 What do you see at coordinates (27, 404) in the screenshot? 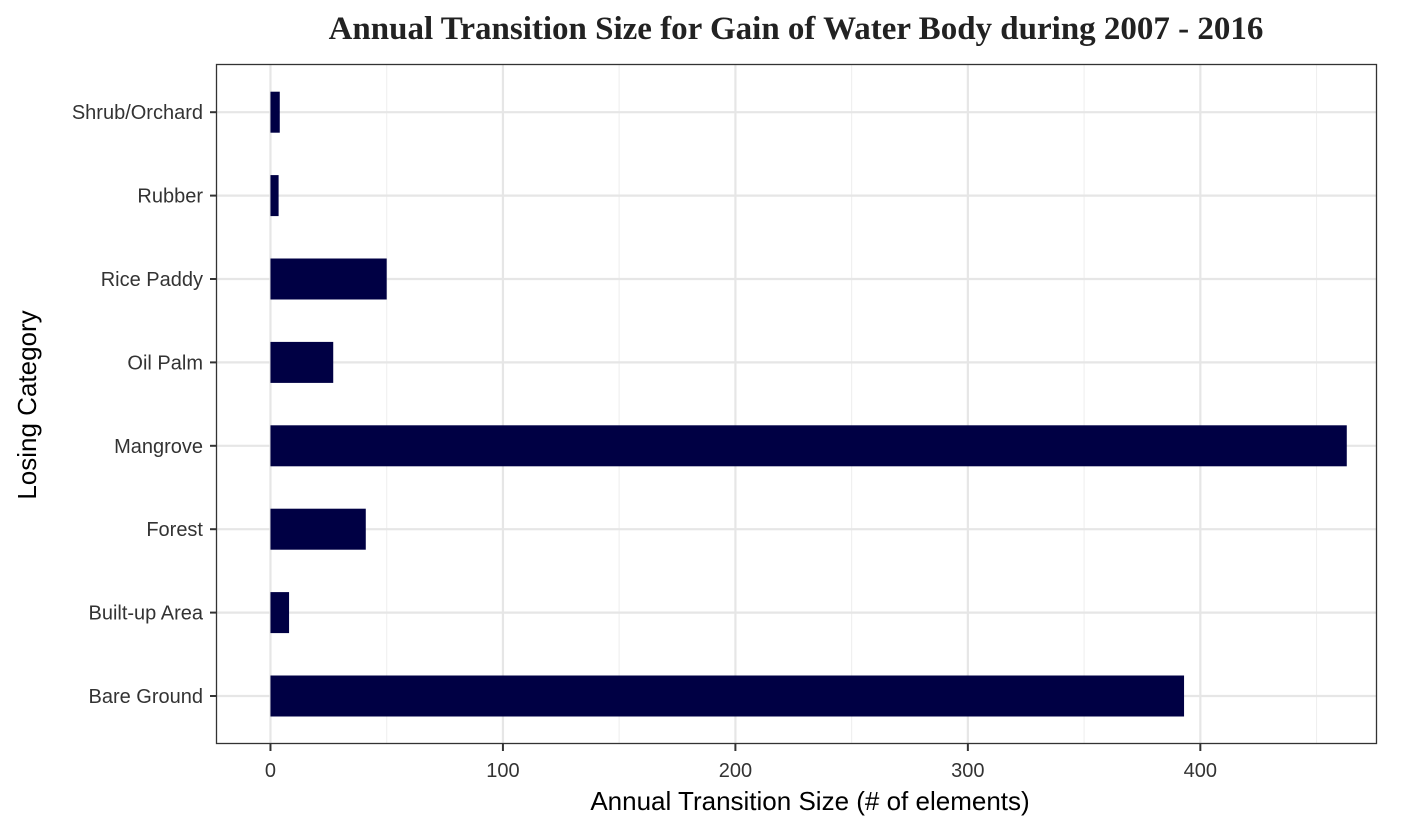
I see `y-axis-title: Losing Category` at bounding box center [27, 404].